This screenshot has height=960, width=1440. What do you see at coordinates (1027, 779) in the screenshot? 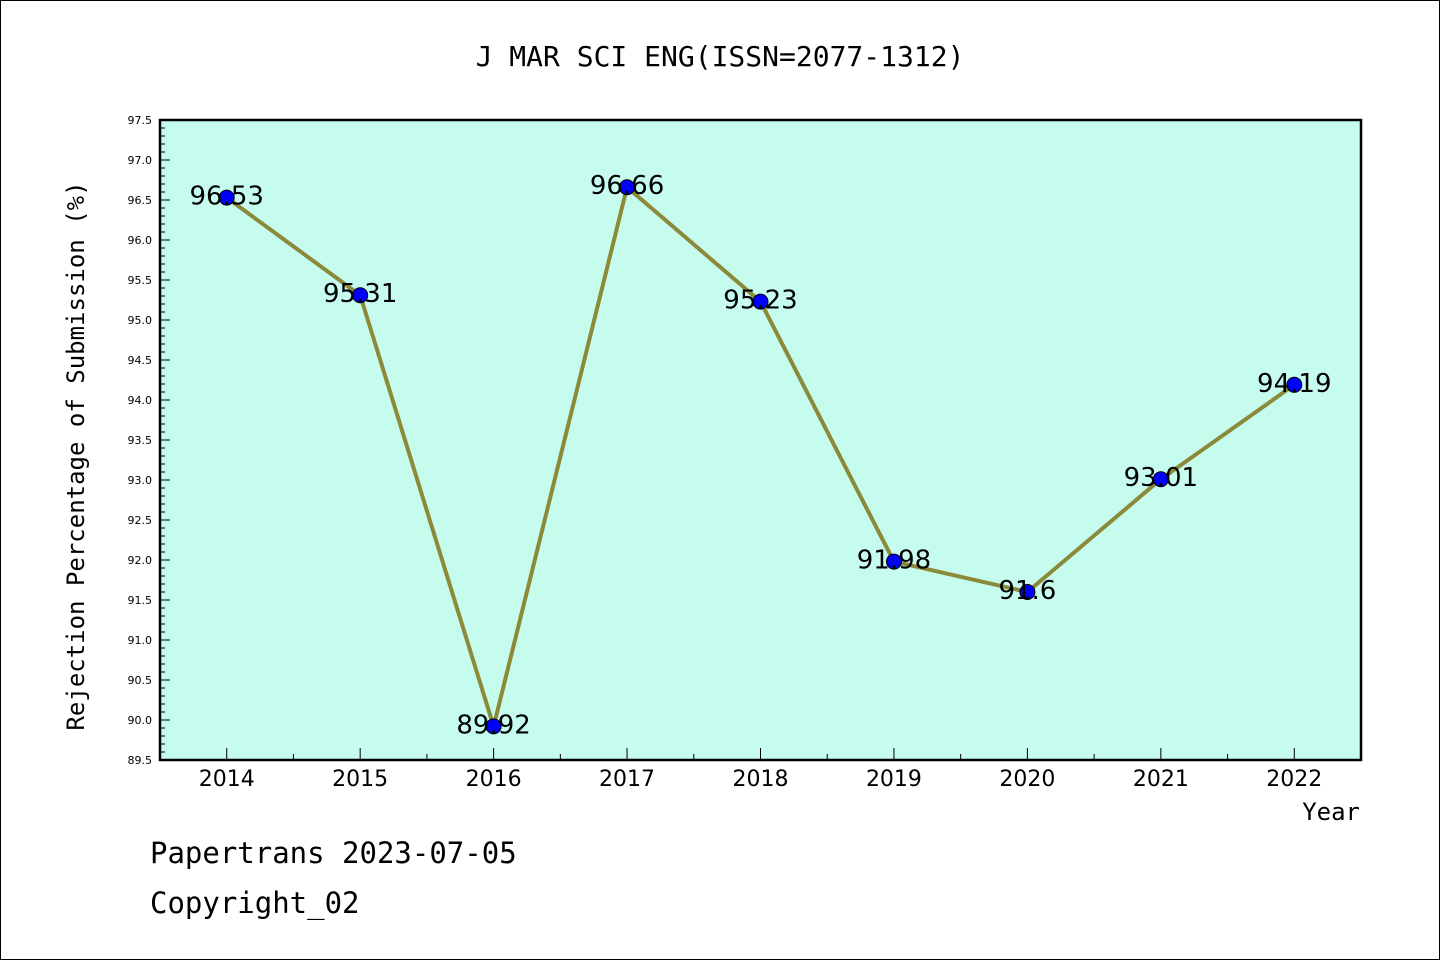
I see `x-tick-label: 2020` at bounding box center [1027, 779].